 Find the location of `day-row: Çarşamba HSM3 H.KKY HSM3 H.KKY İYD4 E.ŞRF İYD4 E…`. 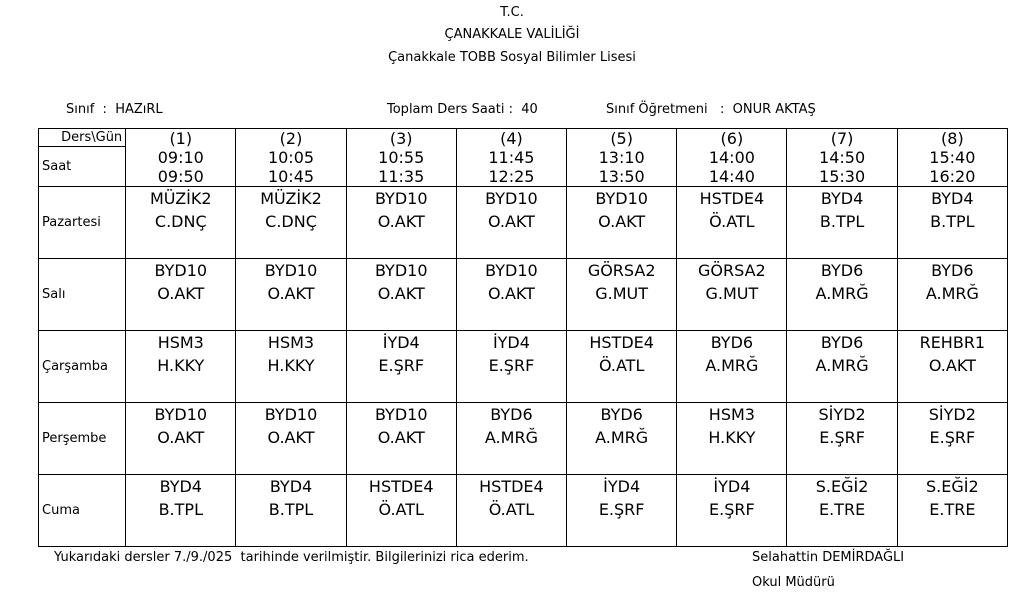

day-row: Çarşamba HSM3 H.KKY HSM3 H.KKY İYD4 E.ŞRF İYD4 E… is located at coordinates (523, 366).